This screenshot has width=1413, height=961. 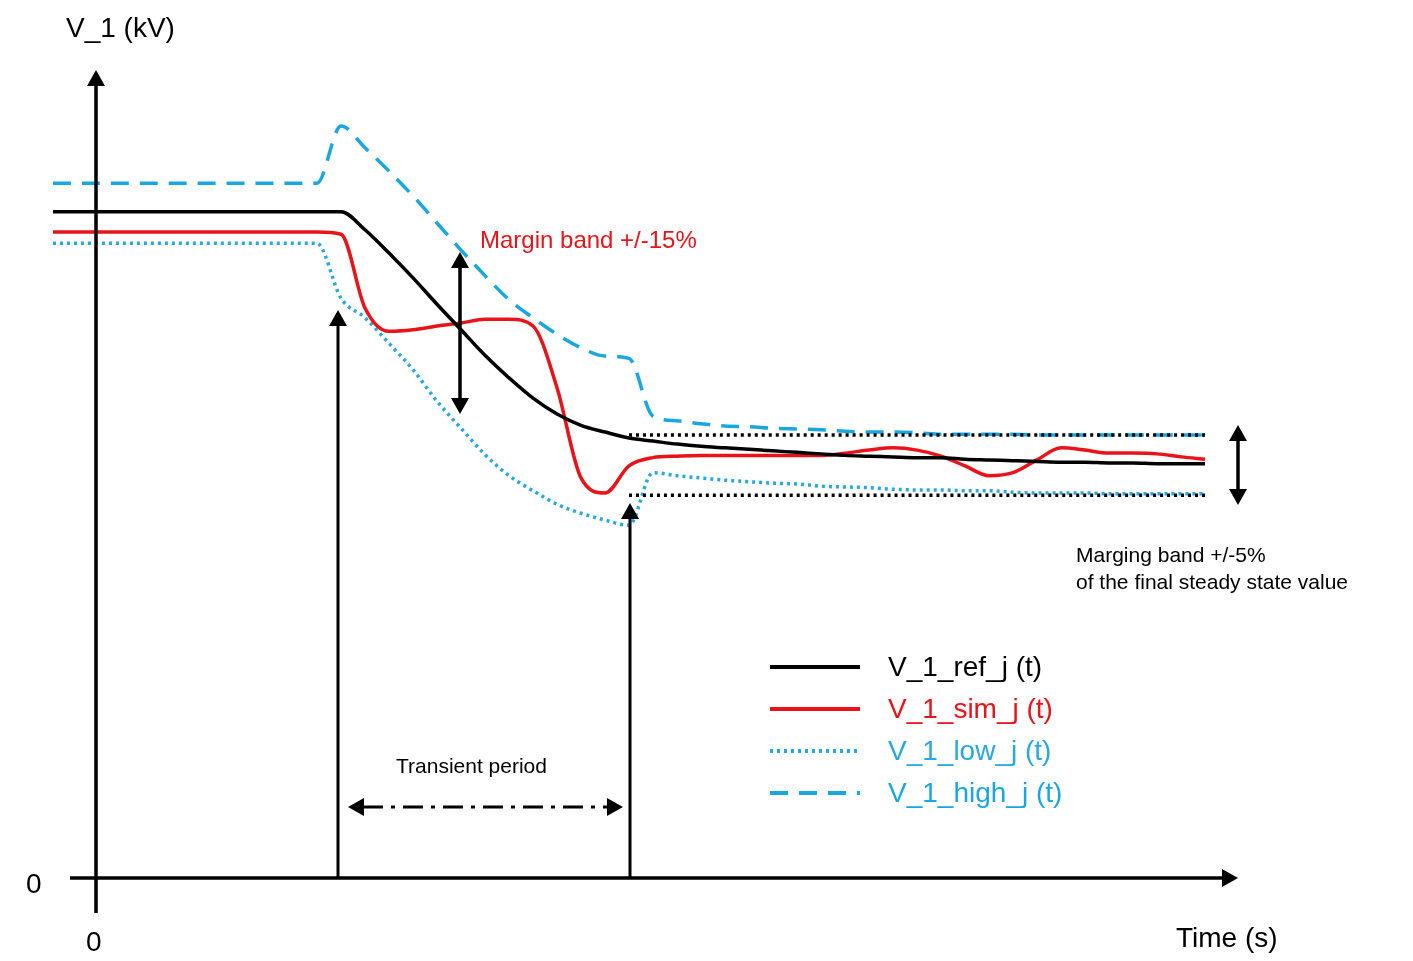 What do you see at coordinates (970, 709) in the screenshot?
I see `legend-label: V_1_sim_j (t)` at bounding box center [970, 709].